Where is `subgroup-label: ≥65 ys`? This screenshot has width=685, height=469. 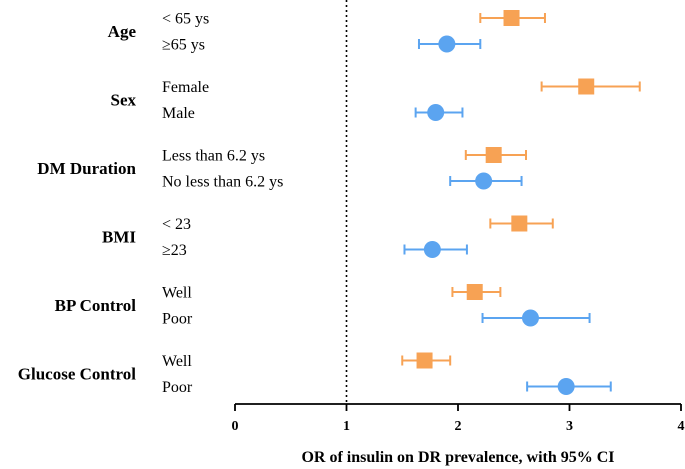 subgroup-label: ≥65 ys is located at coordinates (183, 45).